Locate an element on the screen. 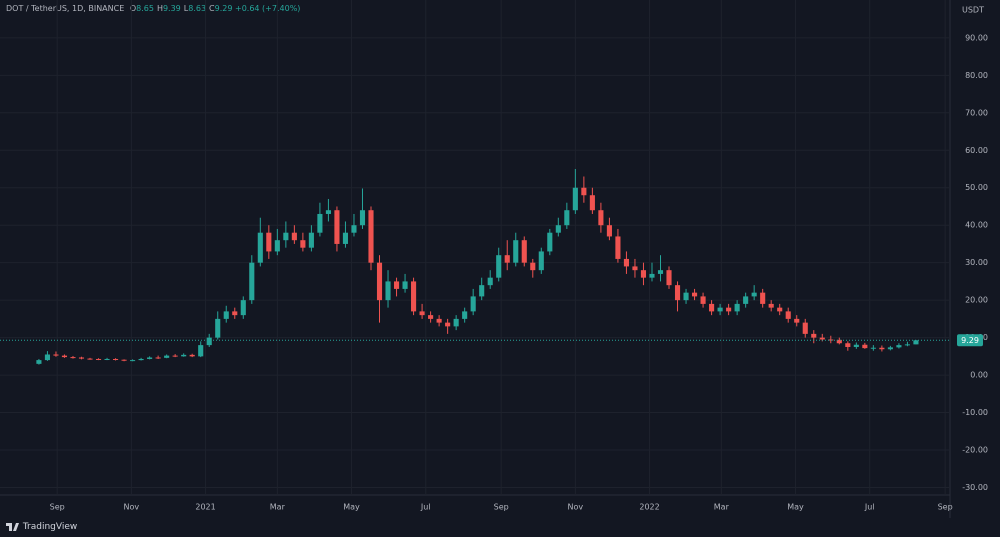 The width and height of the screenshot is (1000, 537). ohlc-value: 8.63 is located at coordinates (197, 8).